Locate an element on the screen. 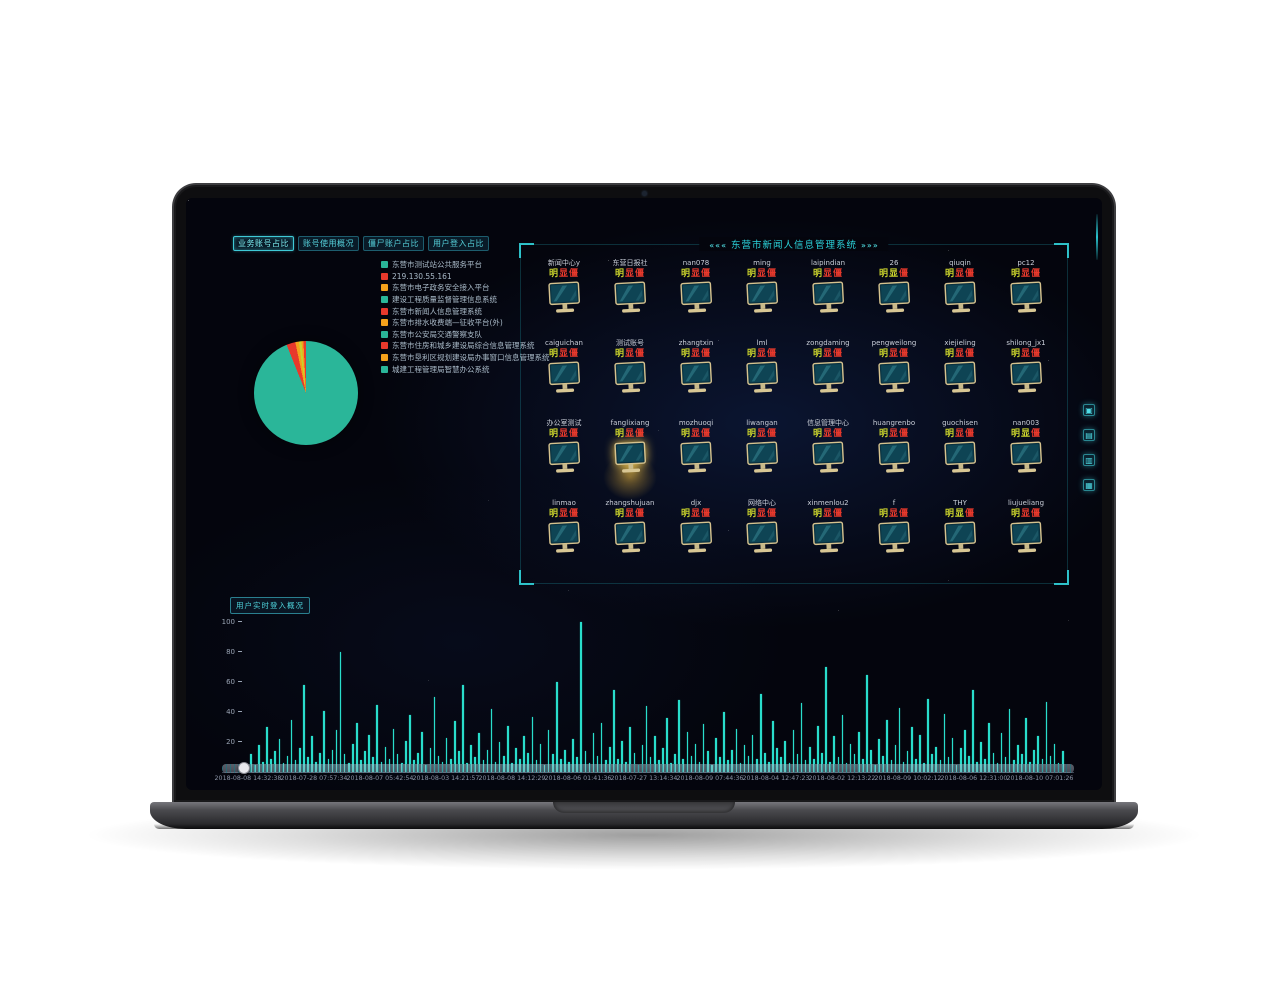 The height and width of the screenshot is (998, 1288). datazoom-slider is located at coordinates (648, 768).